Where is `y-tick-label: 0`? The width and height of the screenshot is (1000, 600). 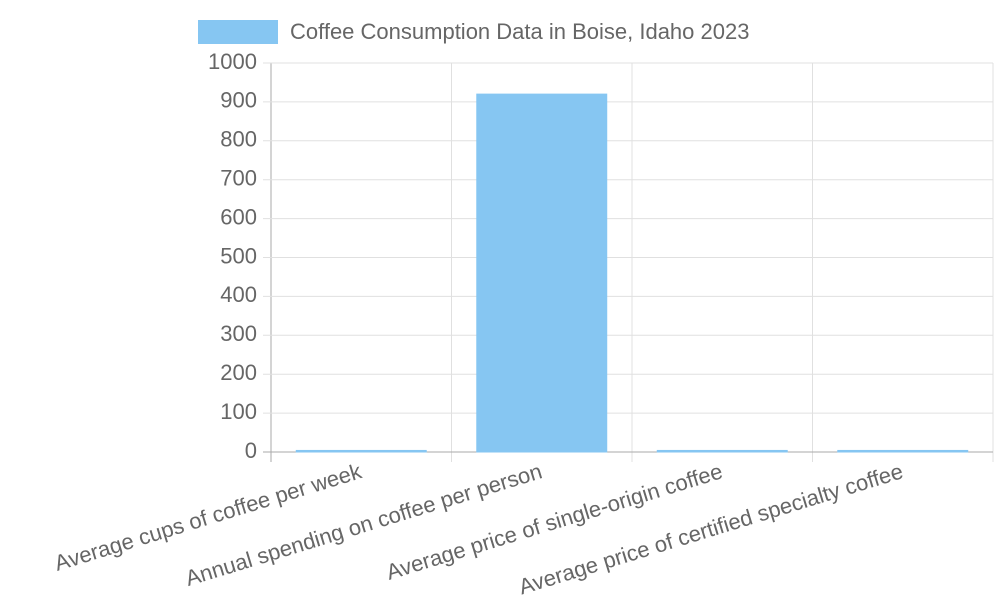
y-tick-label: 0 is located at coordinates (251, 450).